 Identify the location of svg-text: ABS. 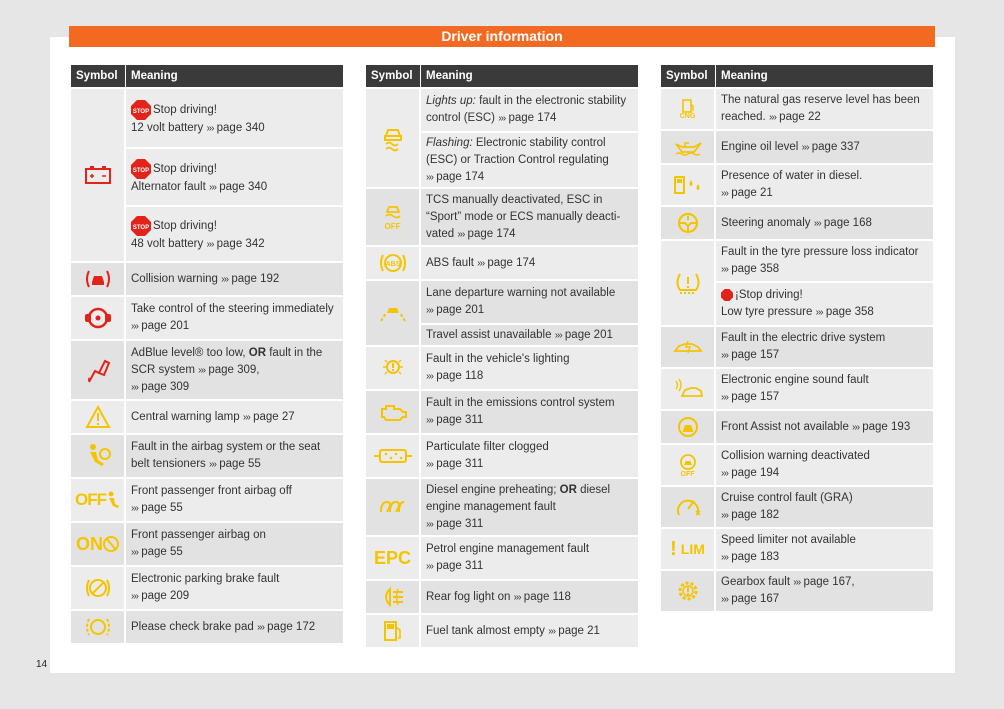
(392, 264).